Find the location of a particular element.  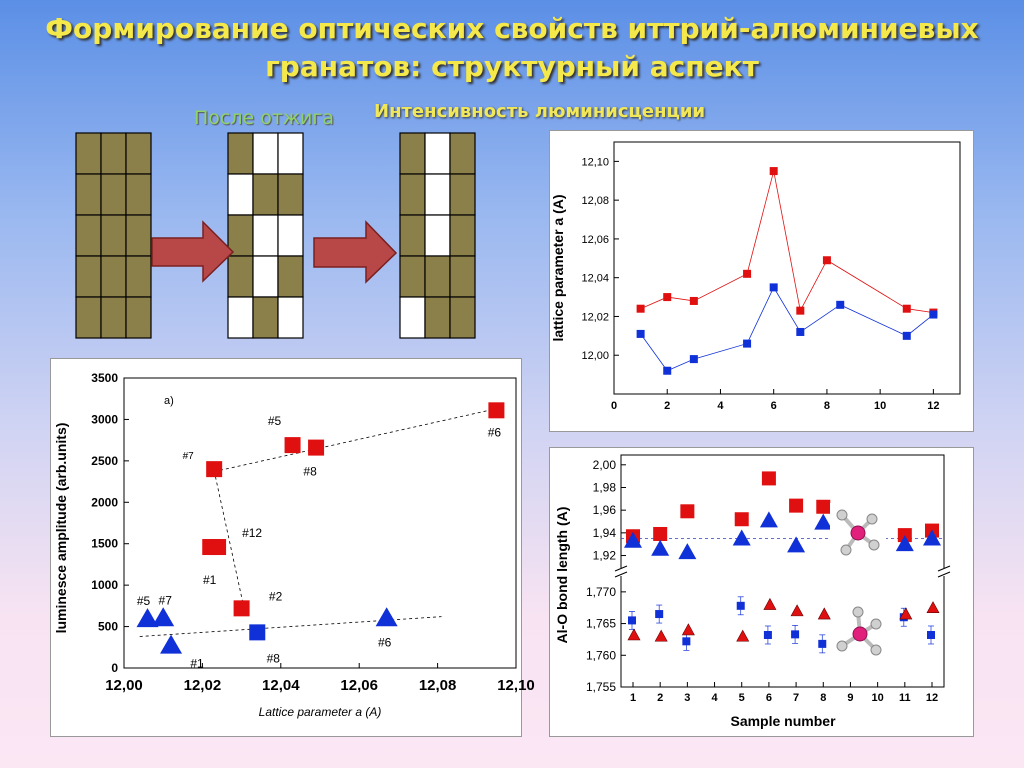

grid-luminescence is located at coordinates (437, 235).